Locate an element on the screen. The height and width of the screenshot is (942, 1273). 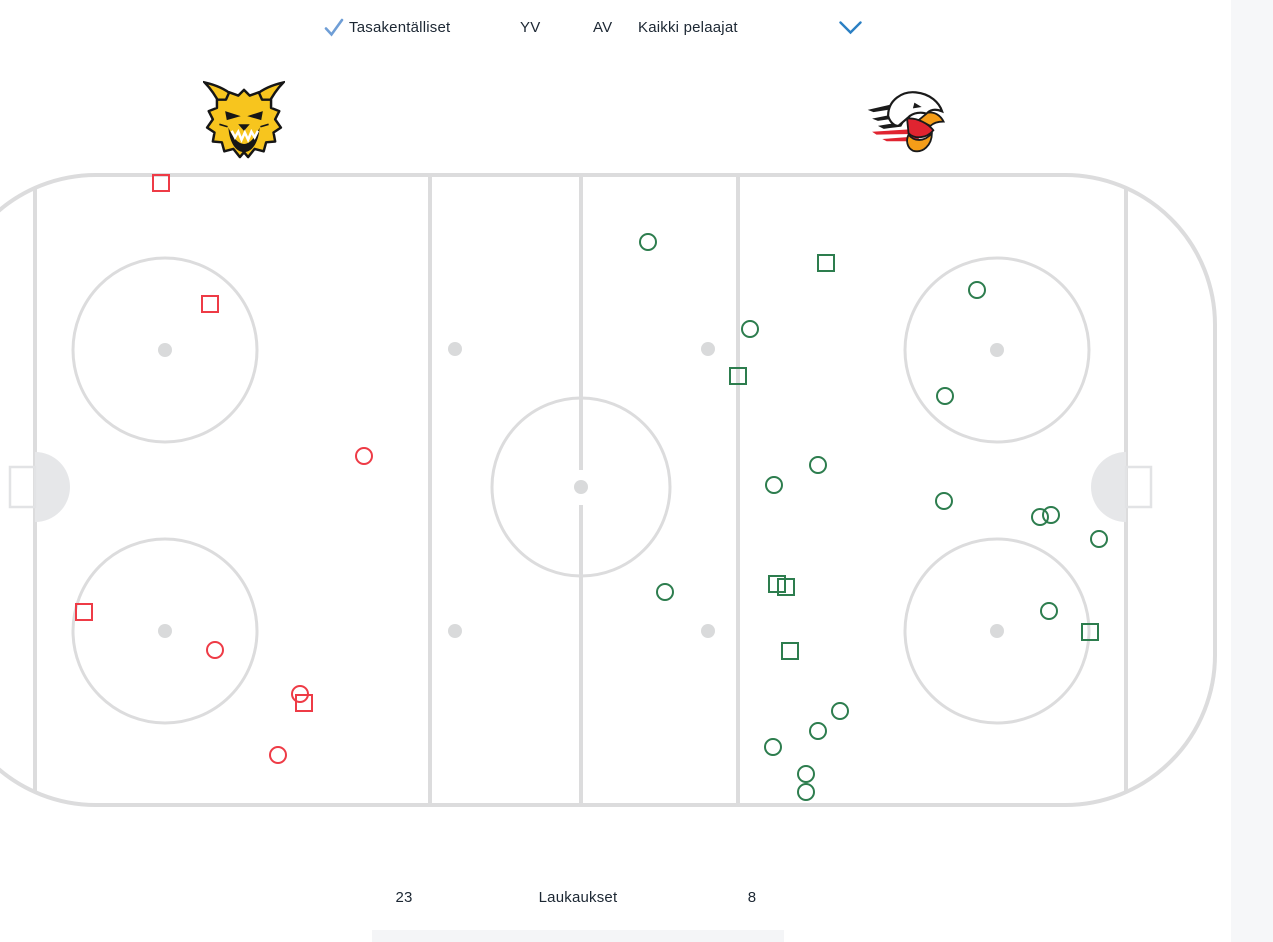
even-strength-label: Tasakentälliset is located at coordinates (400, 27).